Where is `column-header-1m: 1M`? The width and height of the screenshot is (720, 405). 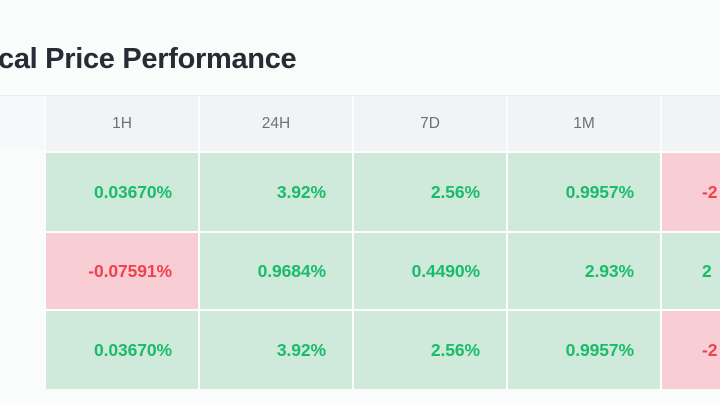 column-header-1m: 1M is located at coordinates (584, 123).